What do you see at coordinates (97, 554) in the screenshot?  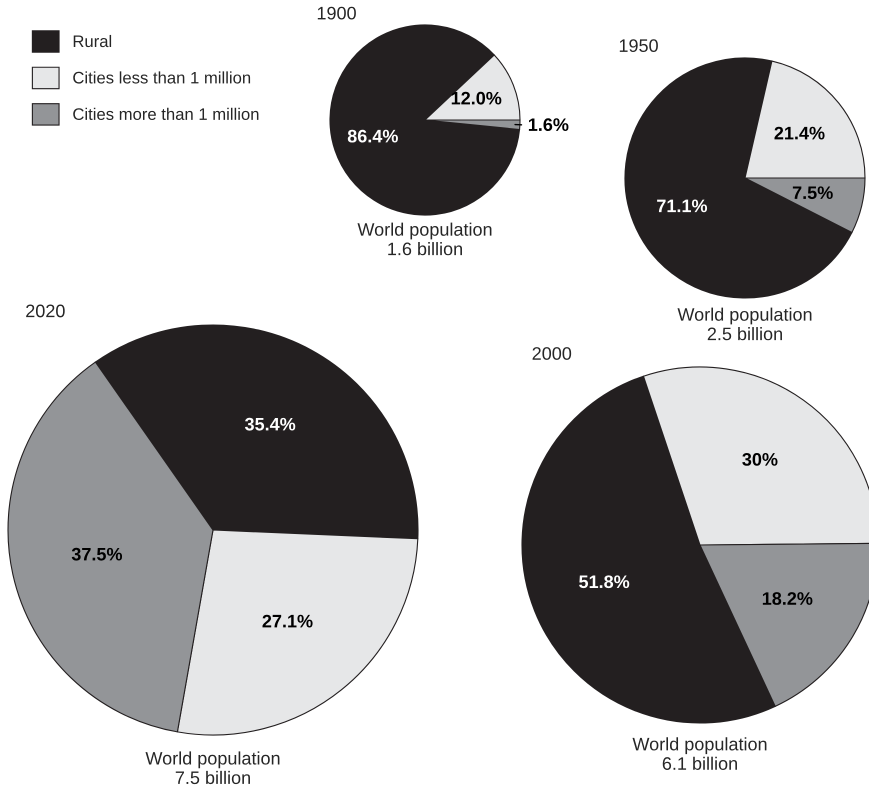 I see `data-label: 37.5%` at bounding box center [97, 554].